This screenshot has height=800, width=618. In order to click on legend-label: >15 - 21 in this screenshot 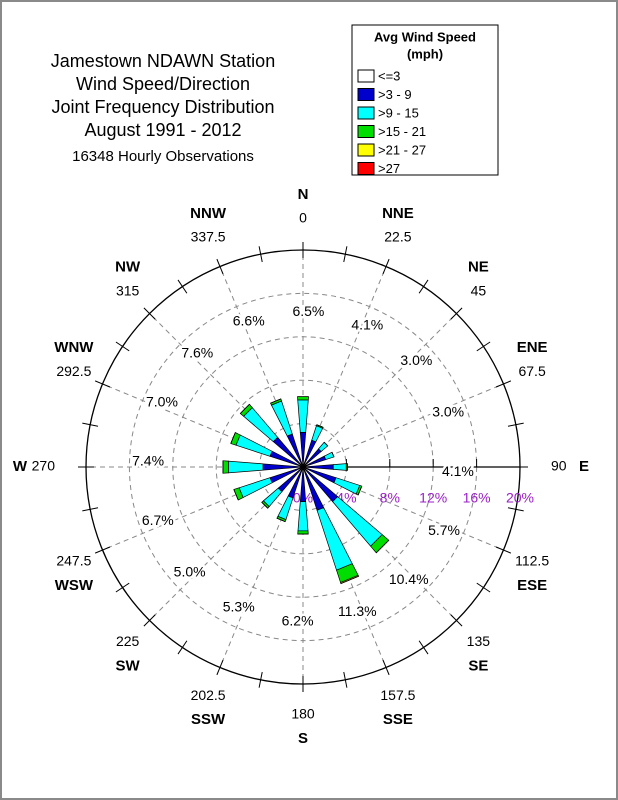, I will do `click(402, 131)`.